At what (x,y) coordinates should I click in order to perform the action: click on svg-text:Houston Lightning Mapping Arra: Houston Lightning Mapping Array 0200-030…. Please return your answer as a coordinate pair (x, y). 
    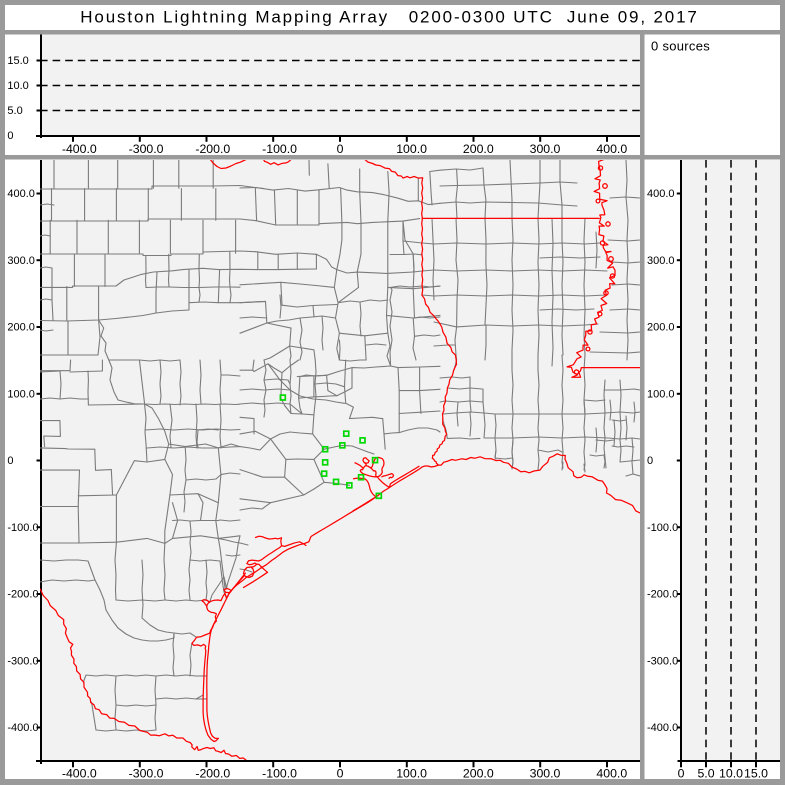
    Looking at the image, I should click on (389, 17).